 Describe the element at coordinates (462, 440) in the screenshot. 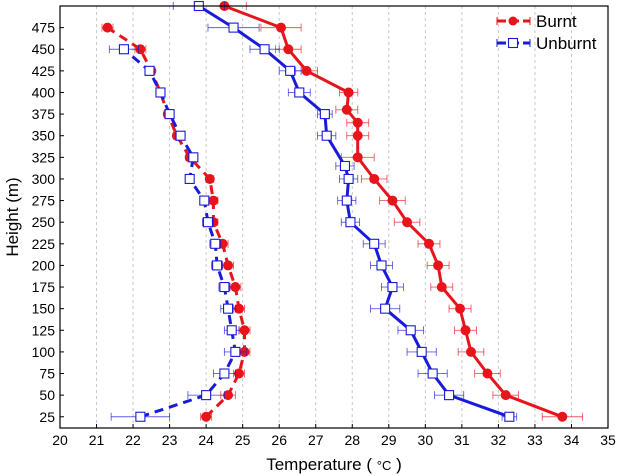

I see `x-tick-label: 31` at that location.